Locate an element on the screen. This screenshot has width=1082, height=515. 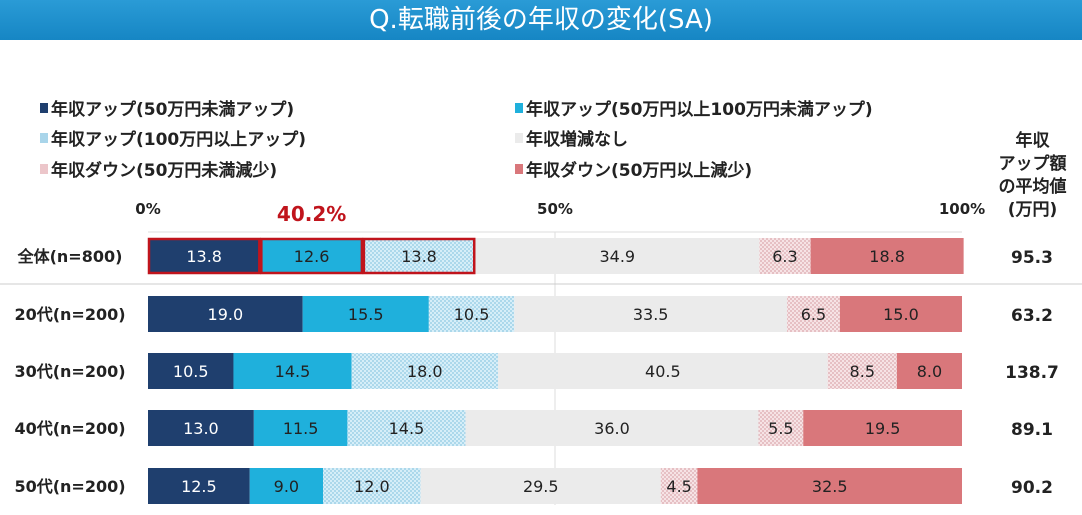
legend-item: 年収アップ(50万円以上100万円未満アップ) is located at coordinates (694, 107).